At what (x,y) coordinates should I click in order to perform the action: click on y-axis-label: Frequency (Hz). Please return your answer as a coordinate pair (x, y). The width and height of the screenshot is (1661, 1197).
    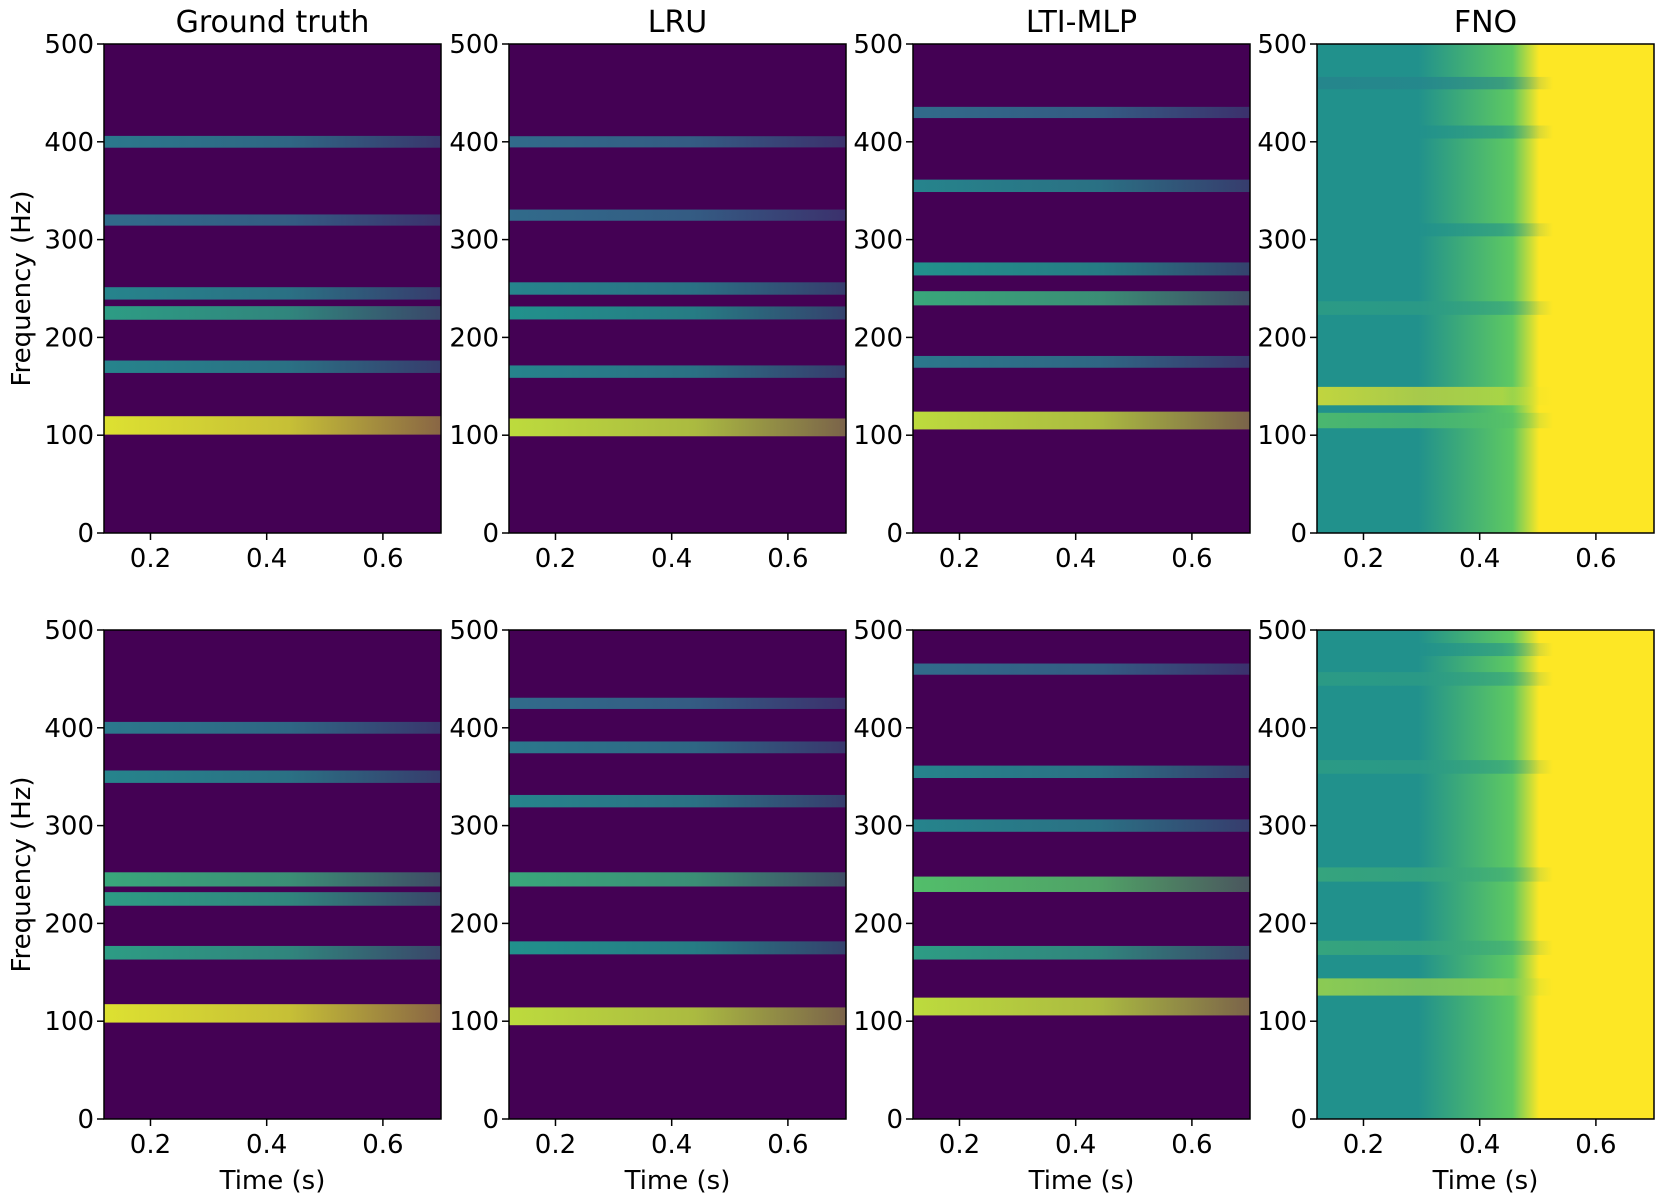
    Looking at the image, I should click on (22, 874).